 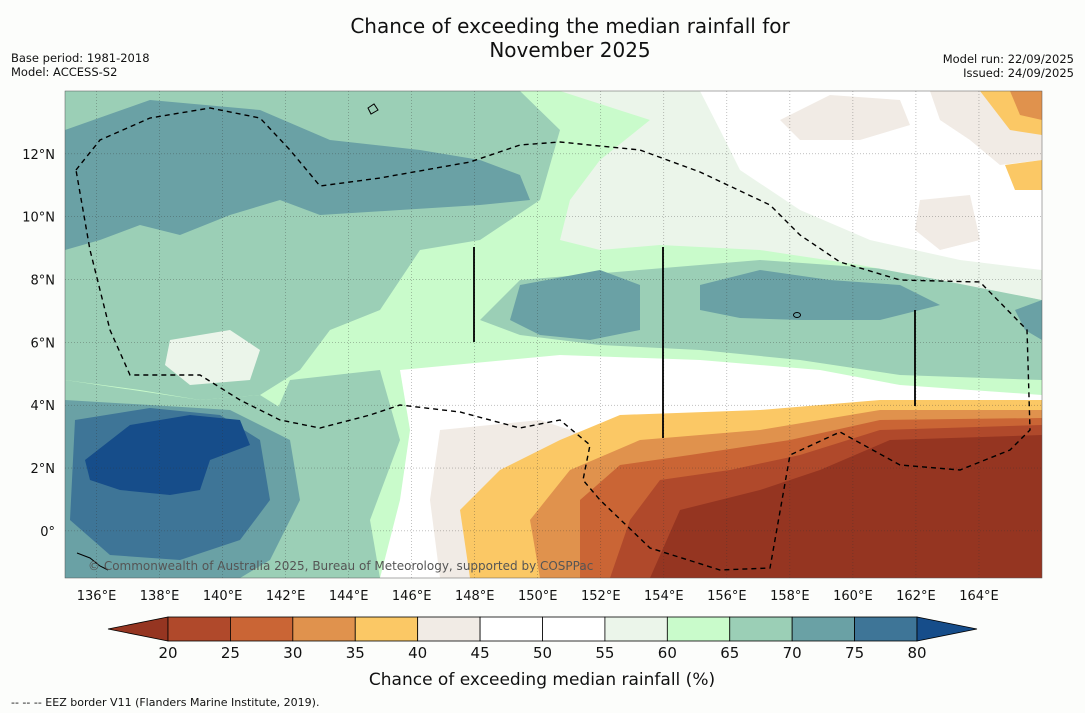 I want to click on colorbar-tick-label: 20, so click(x=167, y=653).